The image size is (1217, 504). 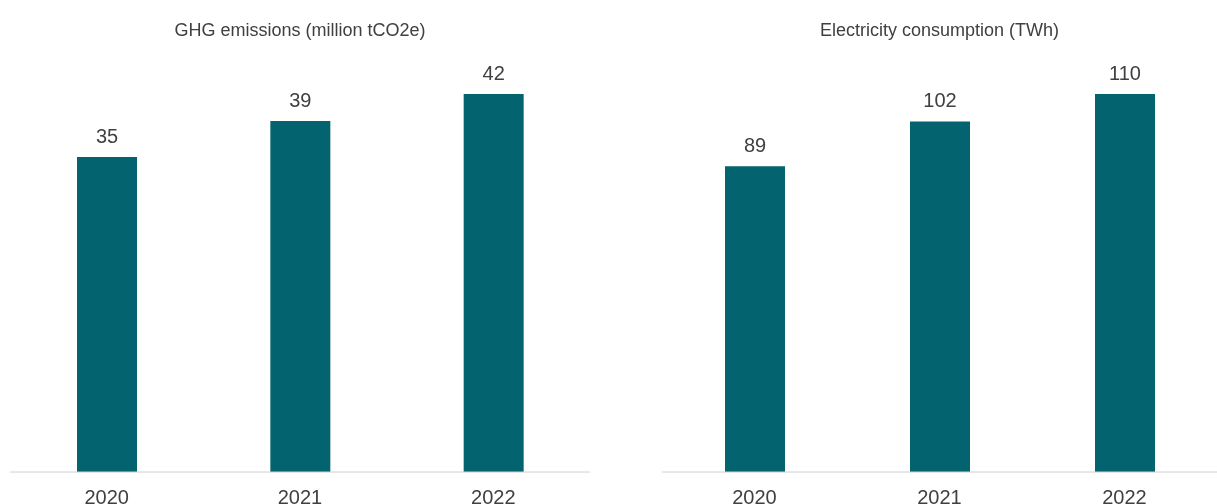 I want to click on data-label: 39, so click(x=300, y=100).